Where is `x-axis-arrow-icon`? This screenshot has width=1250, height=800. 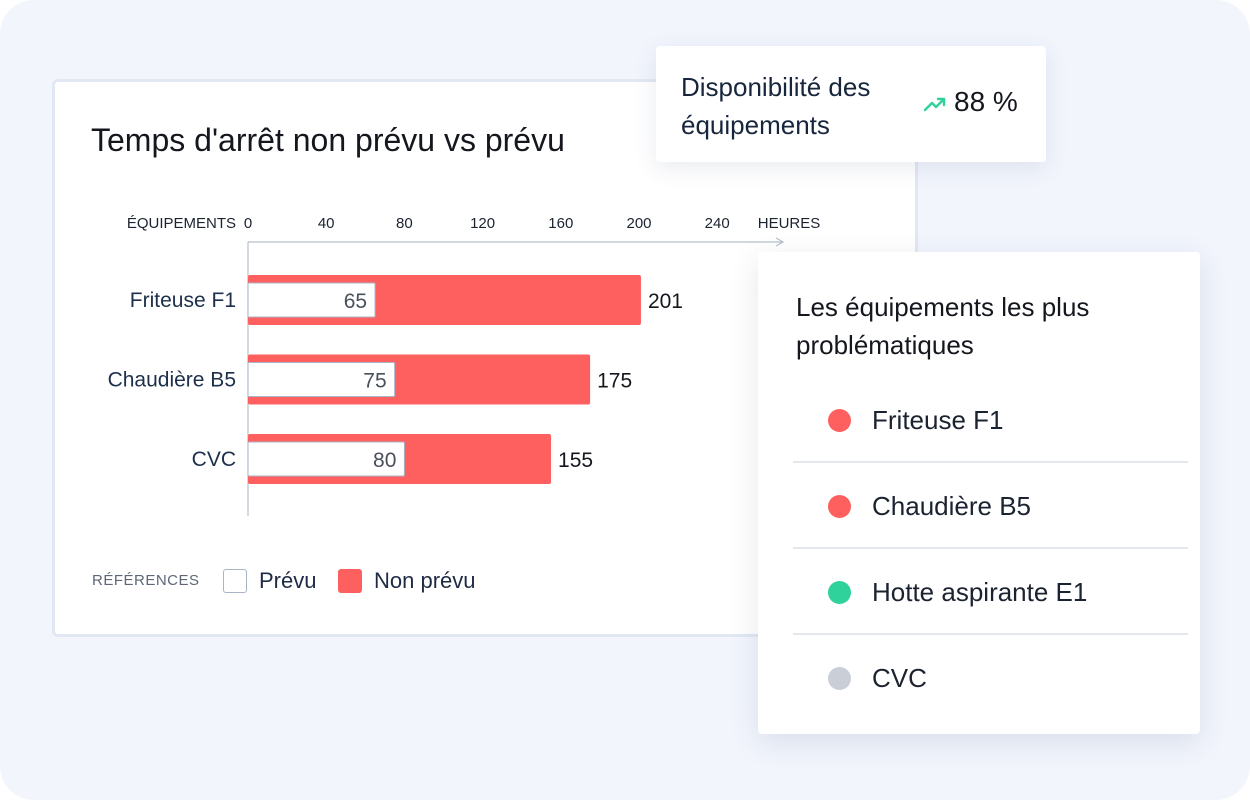 x-axis-arrow-icon is located at coordinates (780, 242).